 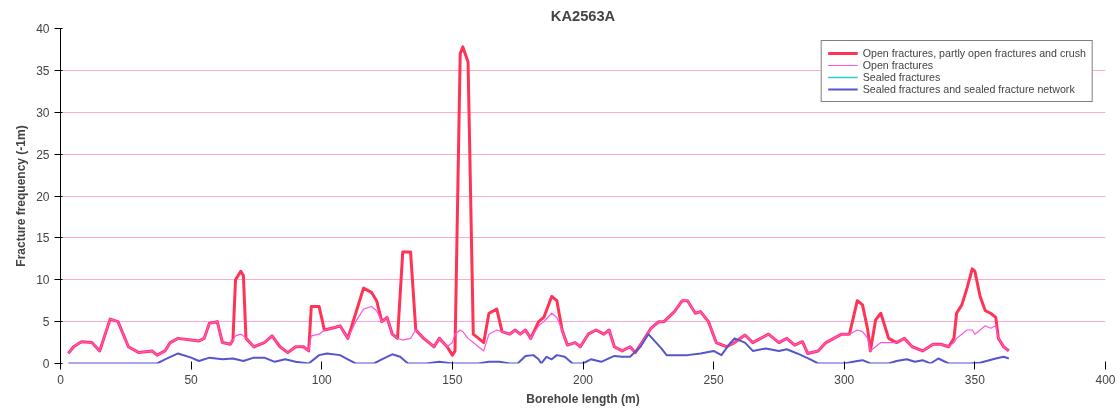 What do you see at coordinates (43, 70) in the screenshot?
I see `y-tick-label: 35` at bounding box center [43, 70].